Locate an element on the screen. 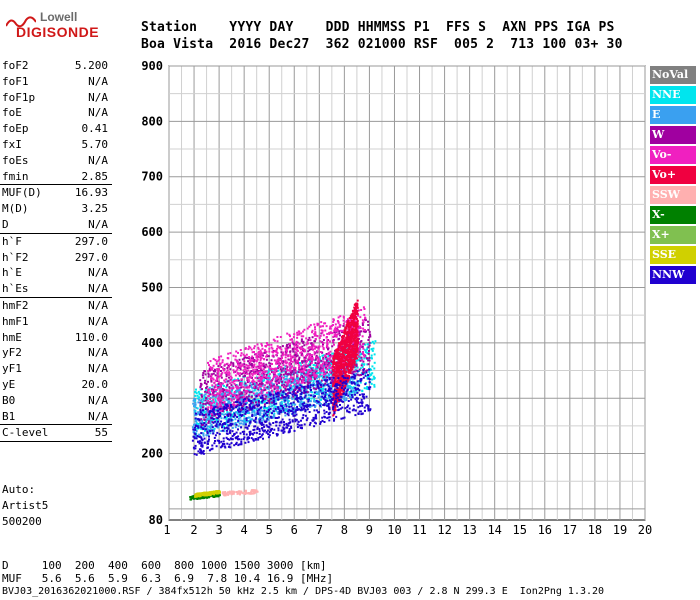 The width and height of the screenshot is (700, 600). param-name: foEp is located at coordinates (15, 129).